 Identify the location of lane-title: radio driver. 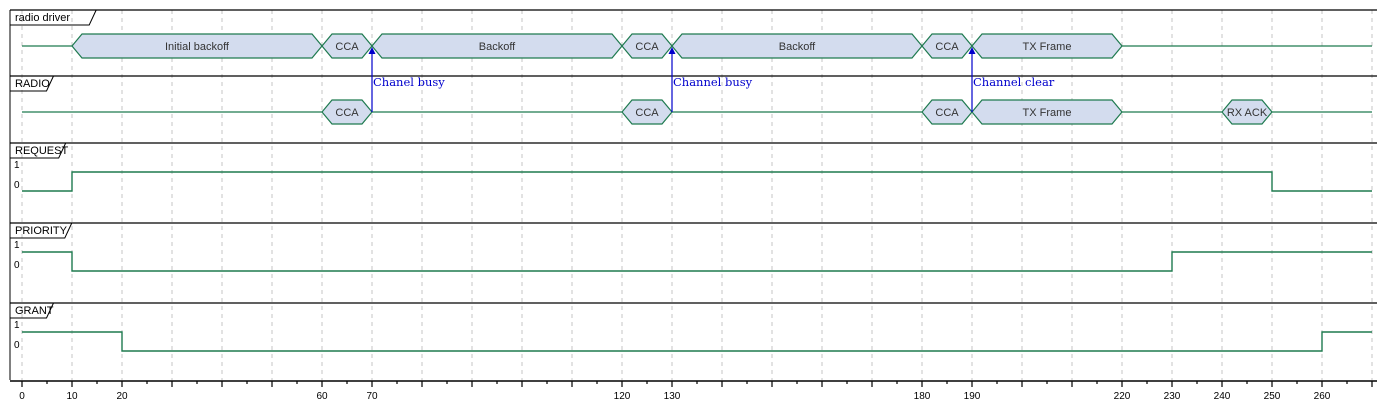
(42, 18).